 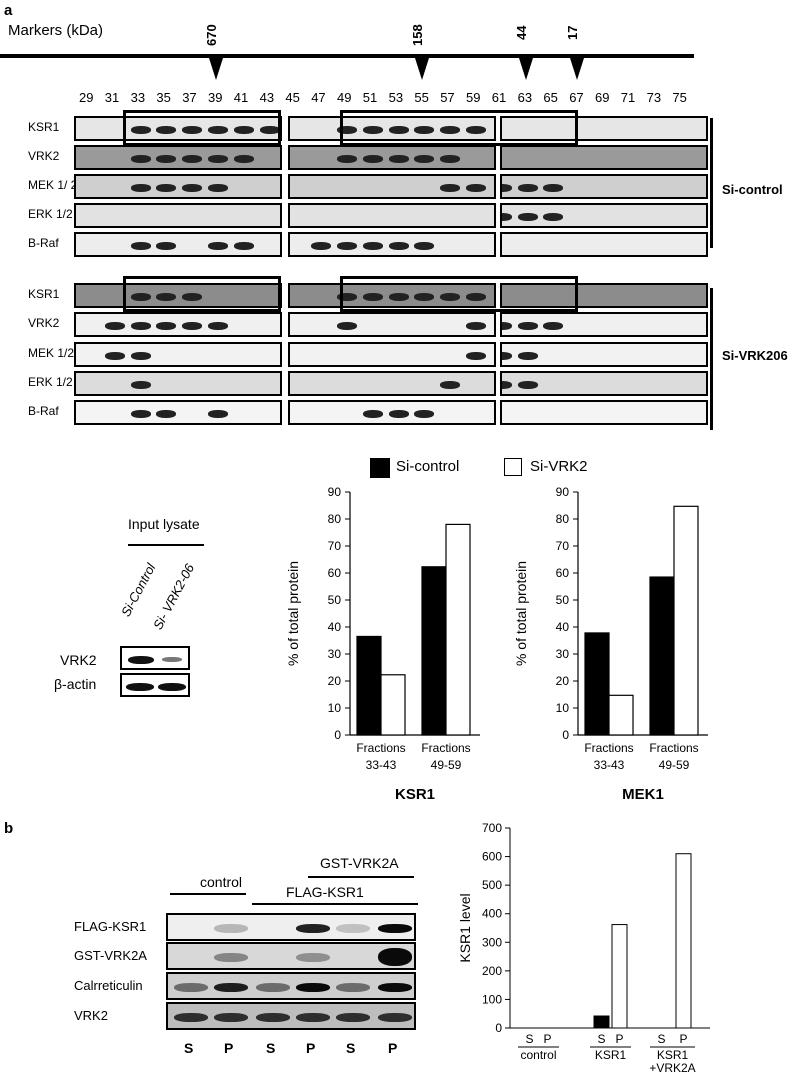 I want to click on y-tick-label: 0, so click(x=565, y=735).